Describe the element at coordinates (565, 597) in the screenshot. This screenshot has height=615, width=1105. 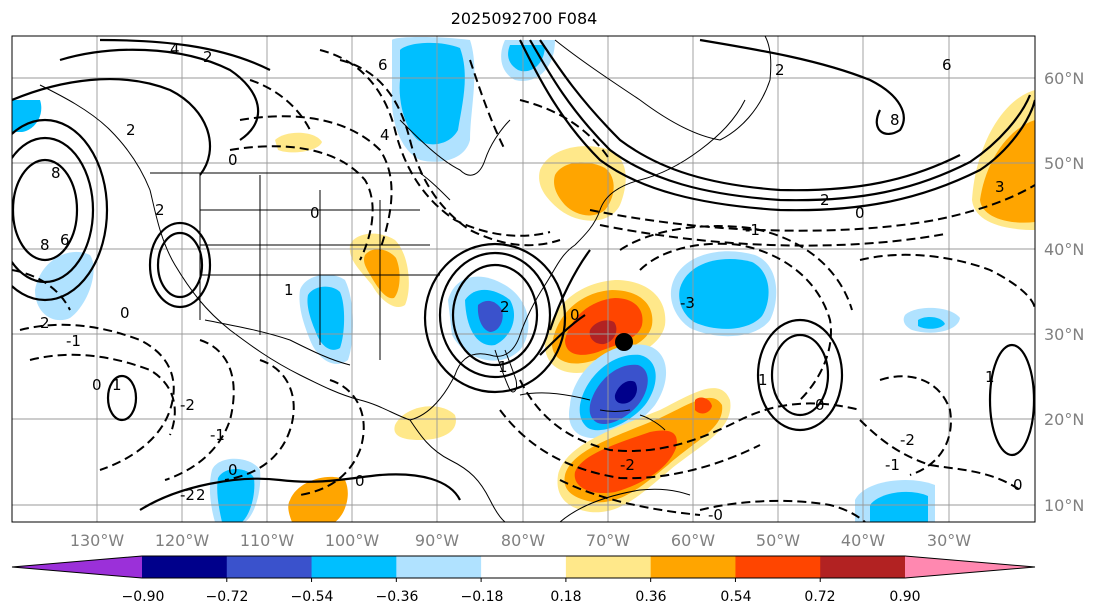
I see `colorbar-tick-label: 0.18` at that location.